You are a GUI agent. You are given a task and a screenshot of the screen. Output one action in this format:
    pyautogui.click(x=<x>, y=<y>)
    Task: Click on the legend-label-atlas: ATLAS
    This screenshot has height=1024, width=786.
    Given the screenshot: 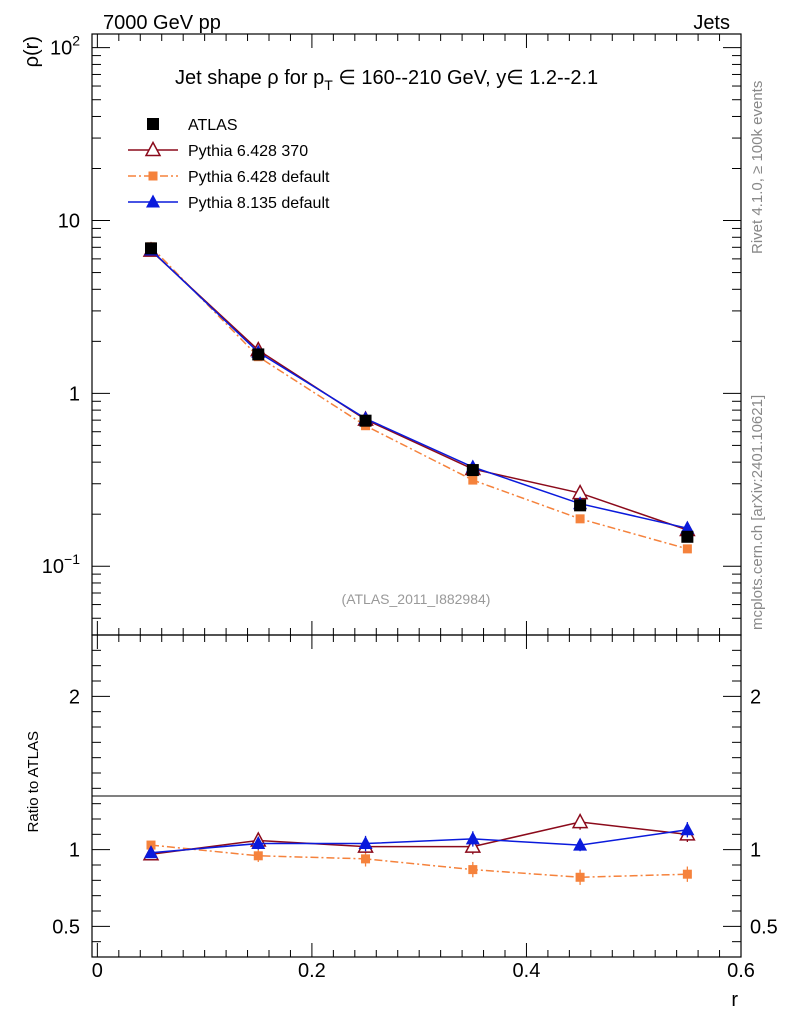 What is the action you would take?
    pyautogui.click(x=213, y=125)
    